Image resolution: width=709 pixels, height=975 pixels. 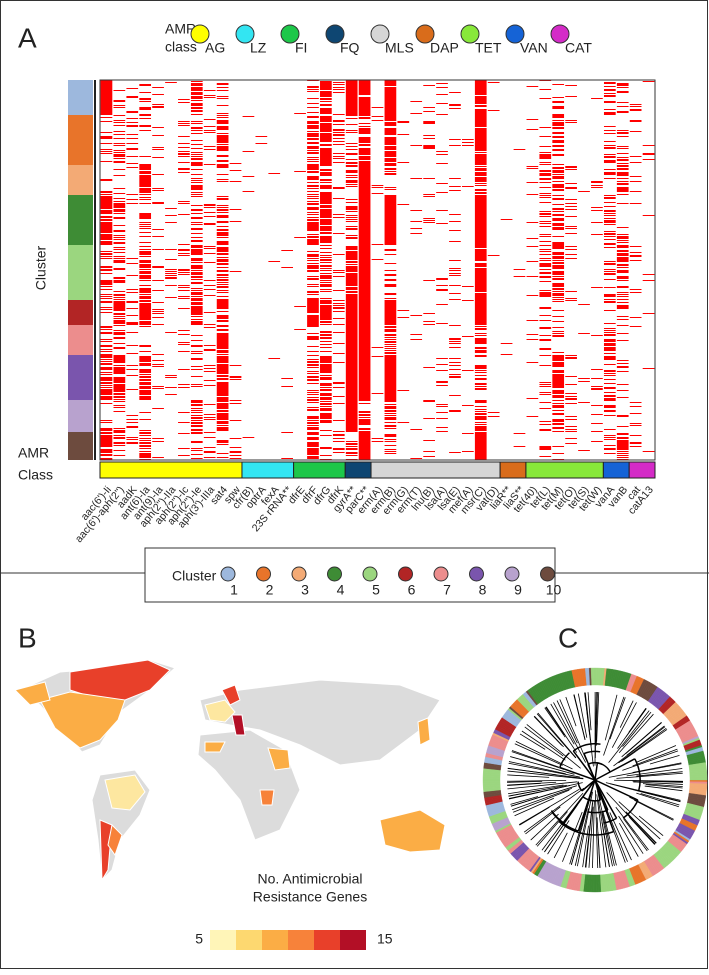 I want to click on legend-label: 4, so click(x=341, y=590).